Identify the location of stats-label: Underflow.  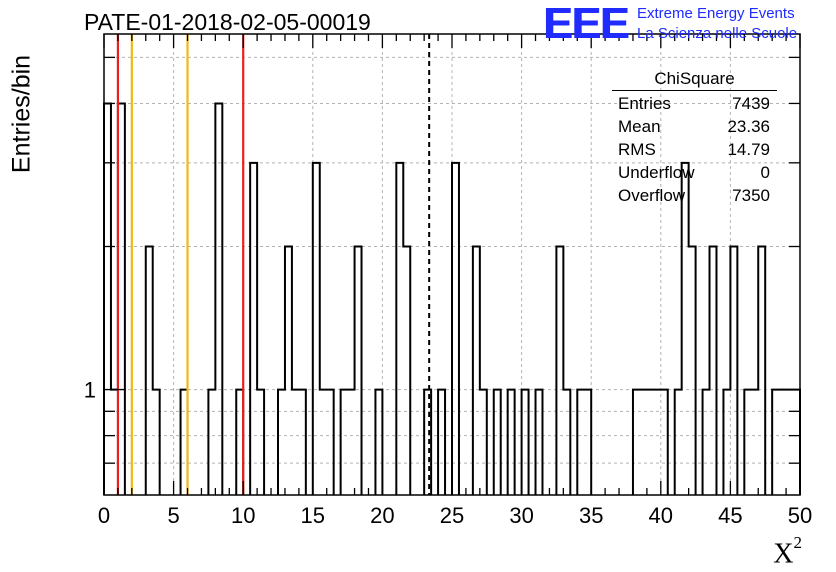
(656, 172).